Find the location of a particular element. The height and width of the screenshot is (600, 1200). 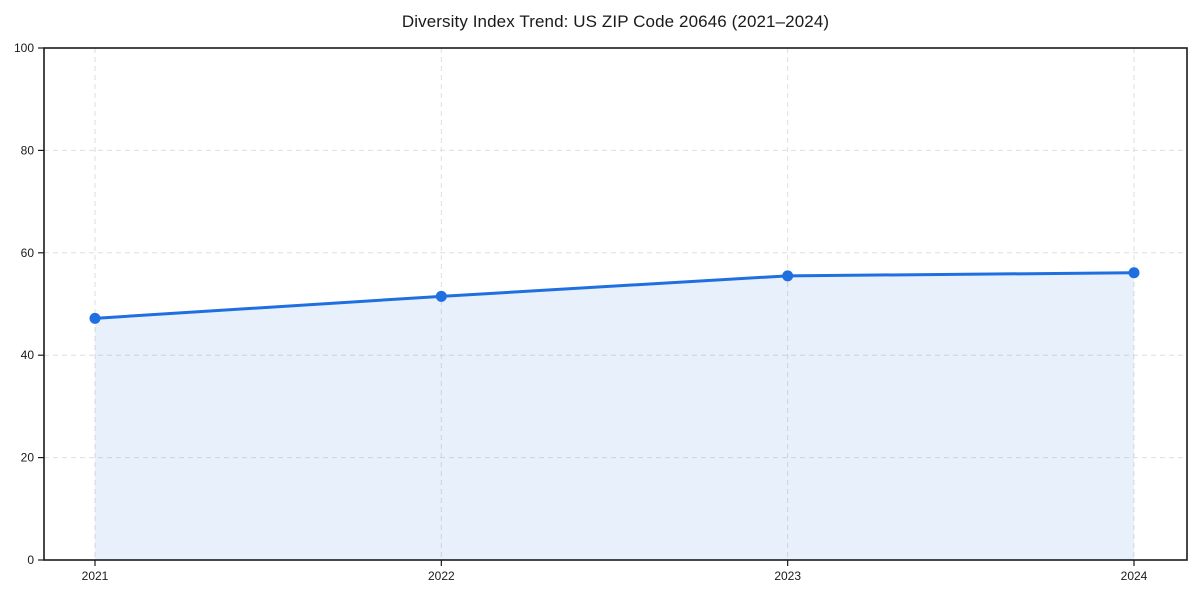

y-tick-label-60: 60 is located at coordinates (28, 253).